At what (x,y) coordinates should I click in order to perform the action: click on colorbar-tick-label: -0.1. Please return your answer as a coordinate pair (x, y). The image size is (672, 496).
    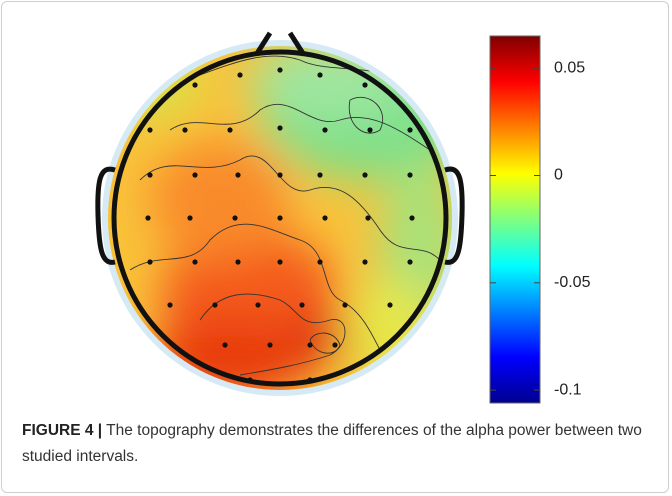
    Looking at the image, I should click on (568, 389).